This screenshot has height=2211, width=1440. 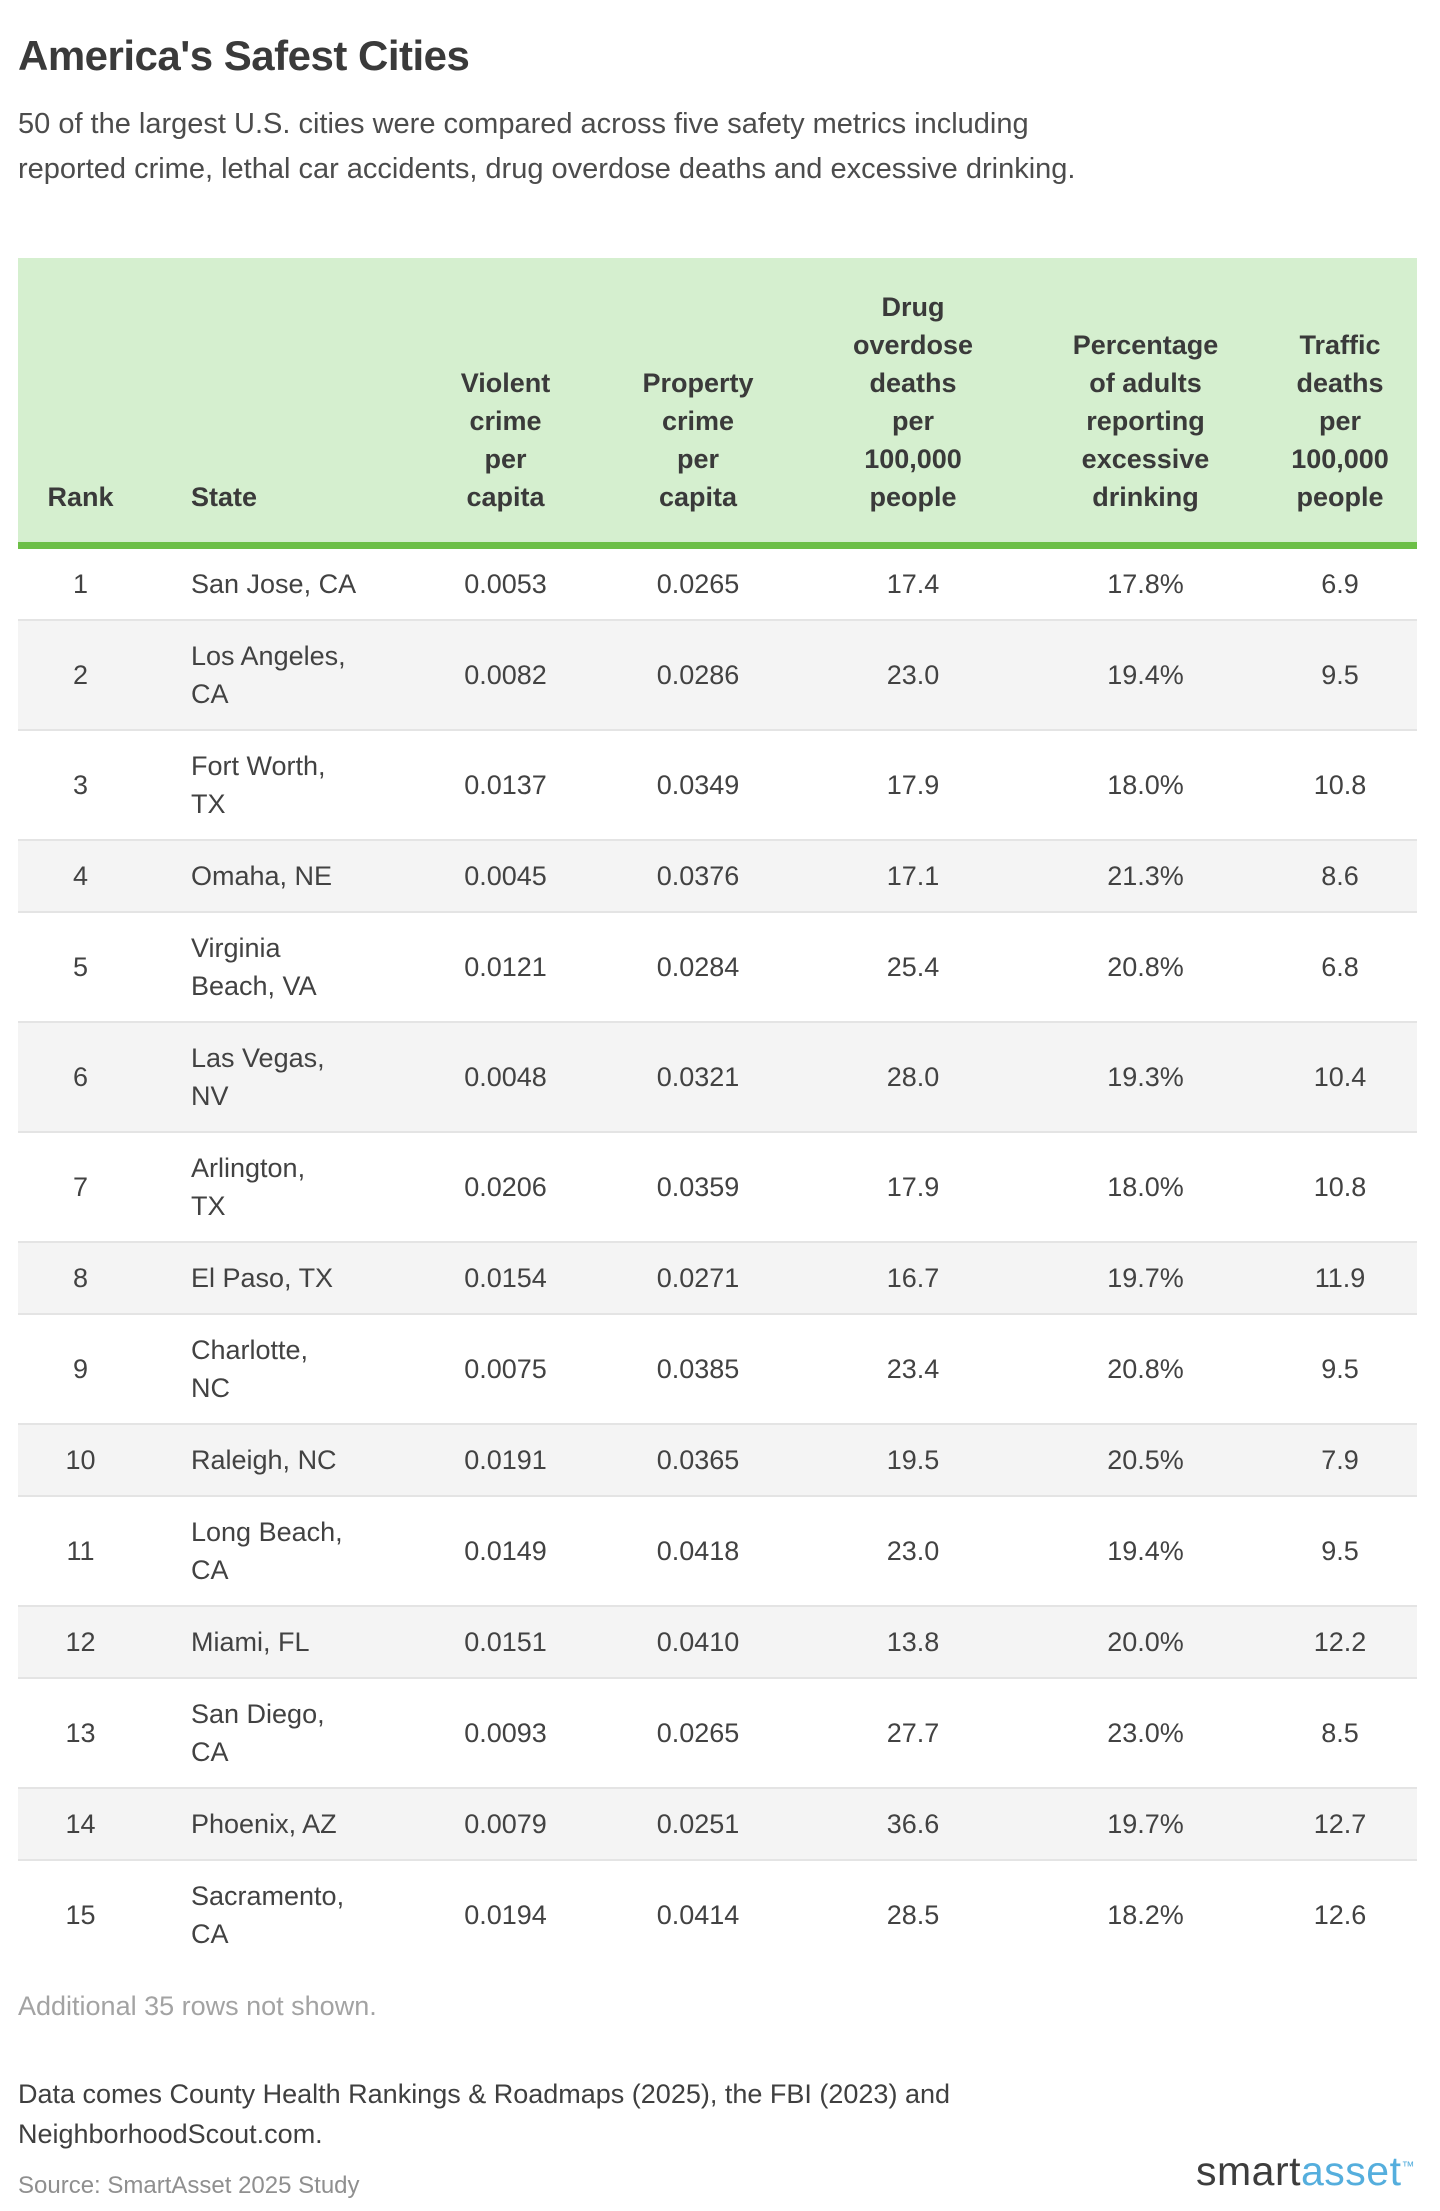 I want to click on state-cell: San Jose, CA, so click(x=274, y=584).